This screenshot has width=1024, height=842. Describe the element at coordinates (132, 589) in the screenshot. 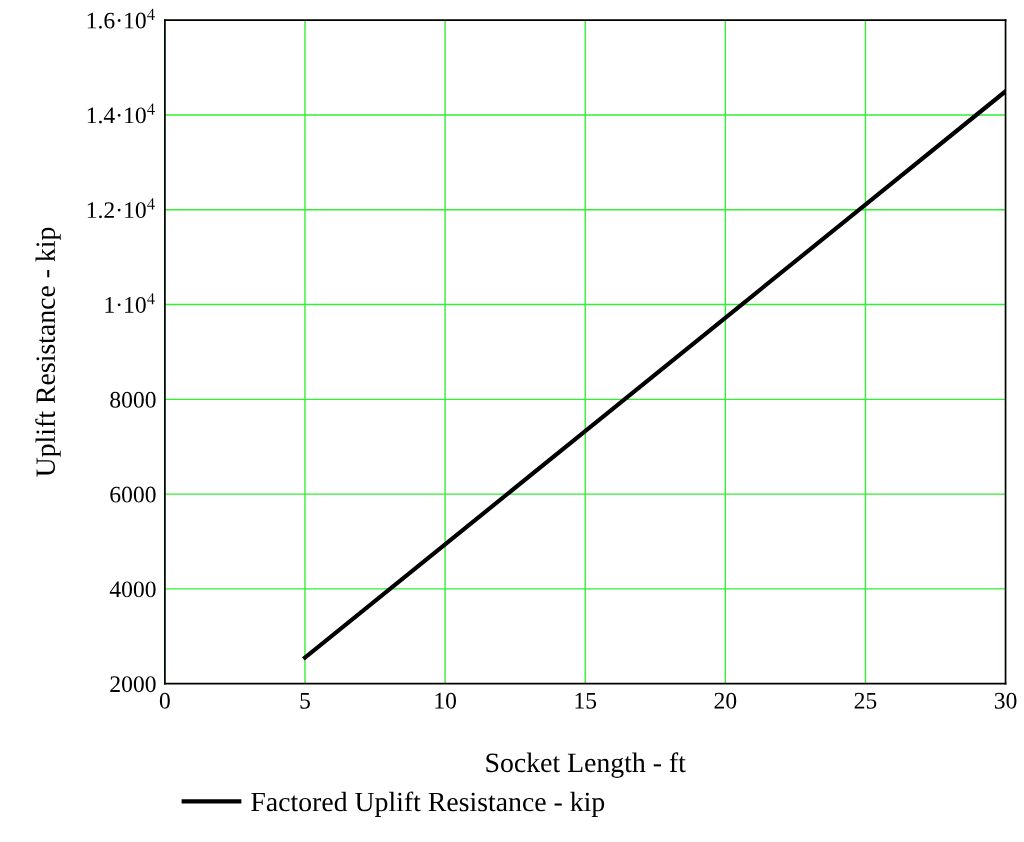

I see `y-tick-label: 4000` at that location.